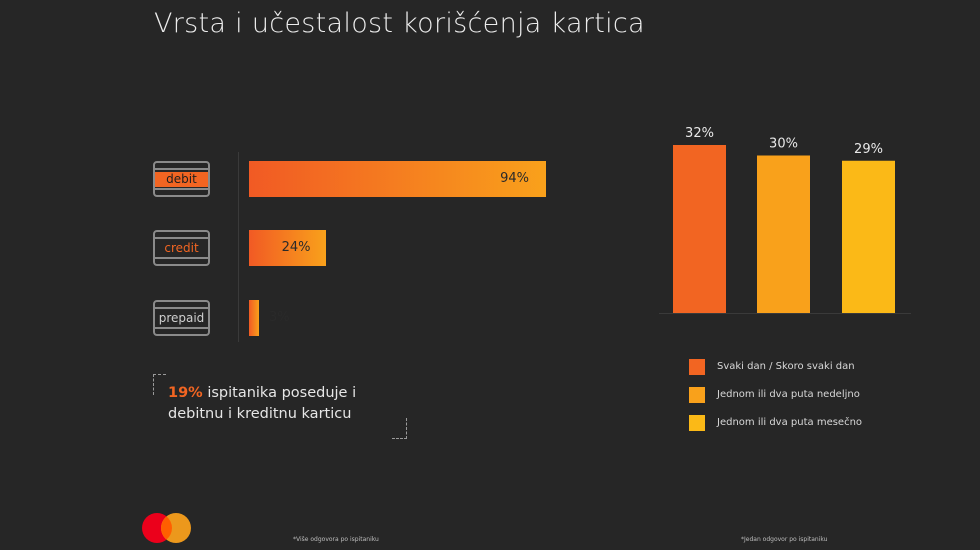 Image resolution: width=980 pixels, height=550 pixels. Describe the element at coordinates (788, 394) in the screenshot. I see `legend-label-weekly: Jednom ili dva puta nedeljno` at that location.